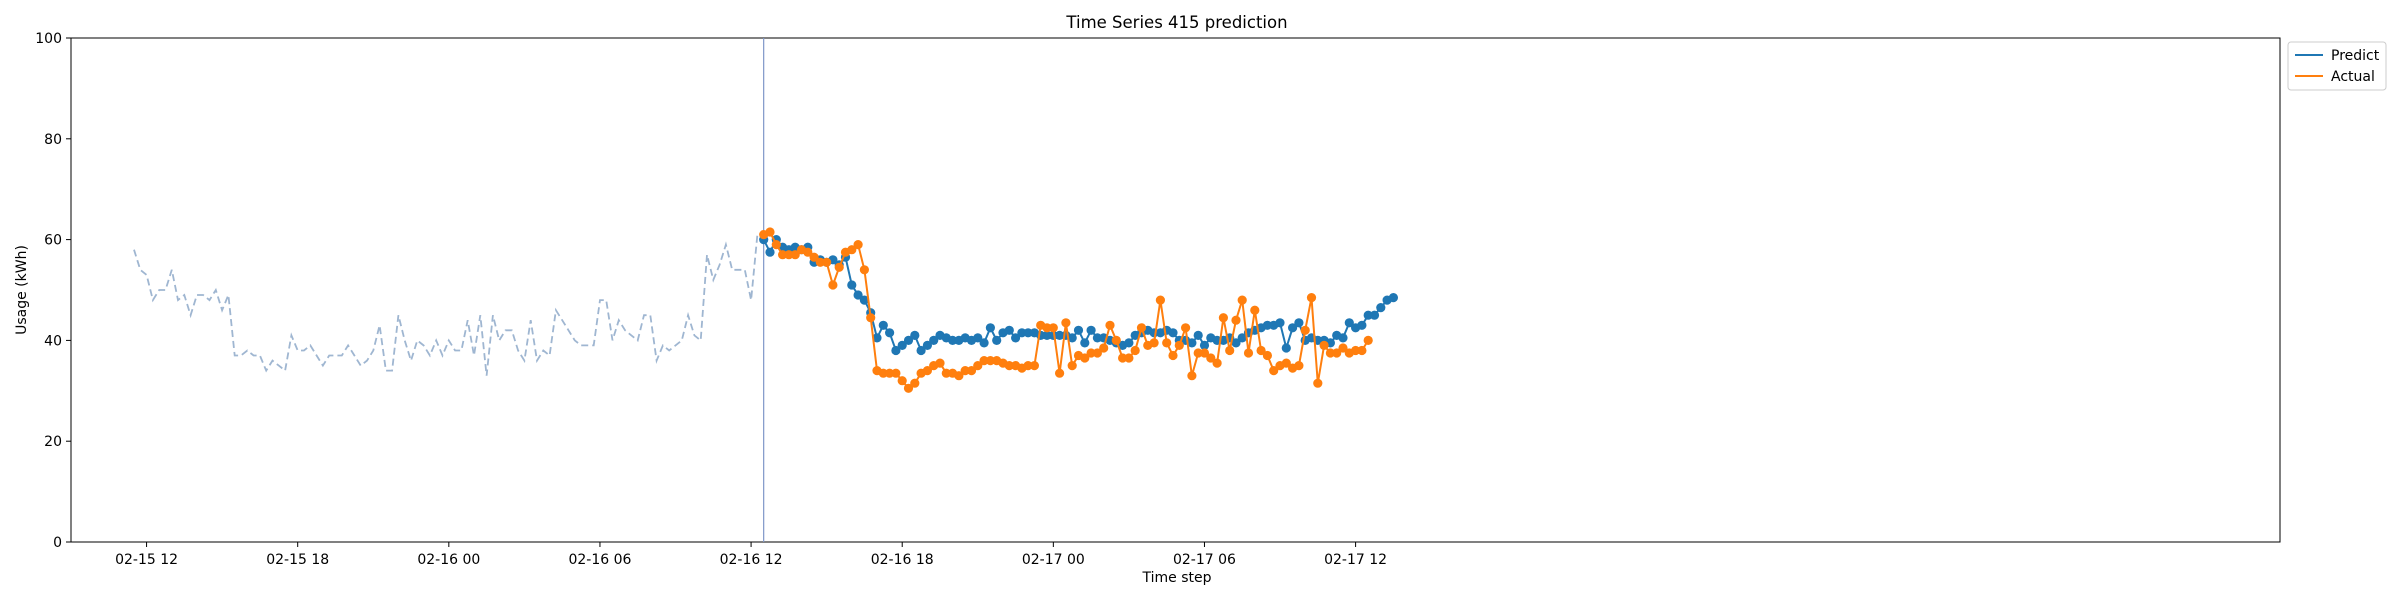 The height and width of the screenshot is (600, 2400). I want to click on legend: Predict Actual, so click(2337, 66).